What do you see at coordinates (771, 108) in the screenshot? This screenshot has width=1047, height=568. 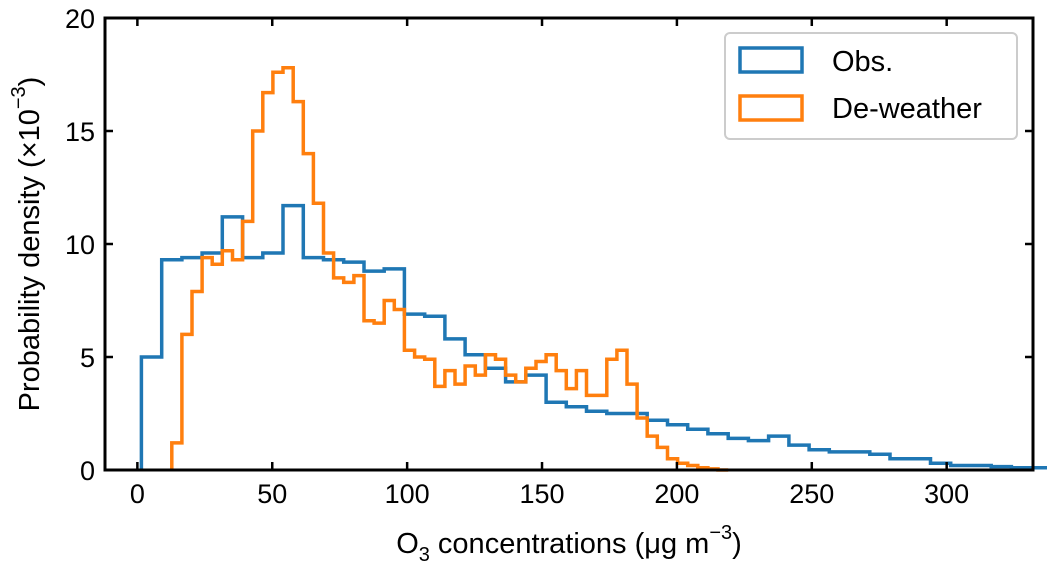 I see `legend-swatch-de-weather` at bounding box center [771, 108].